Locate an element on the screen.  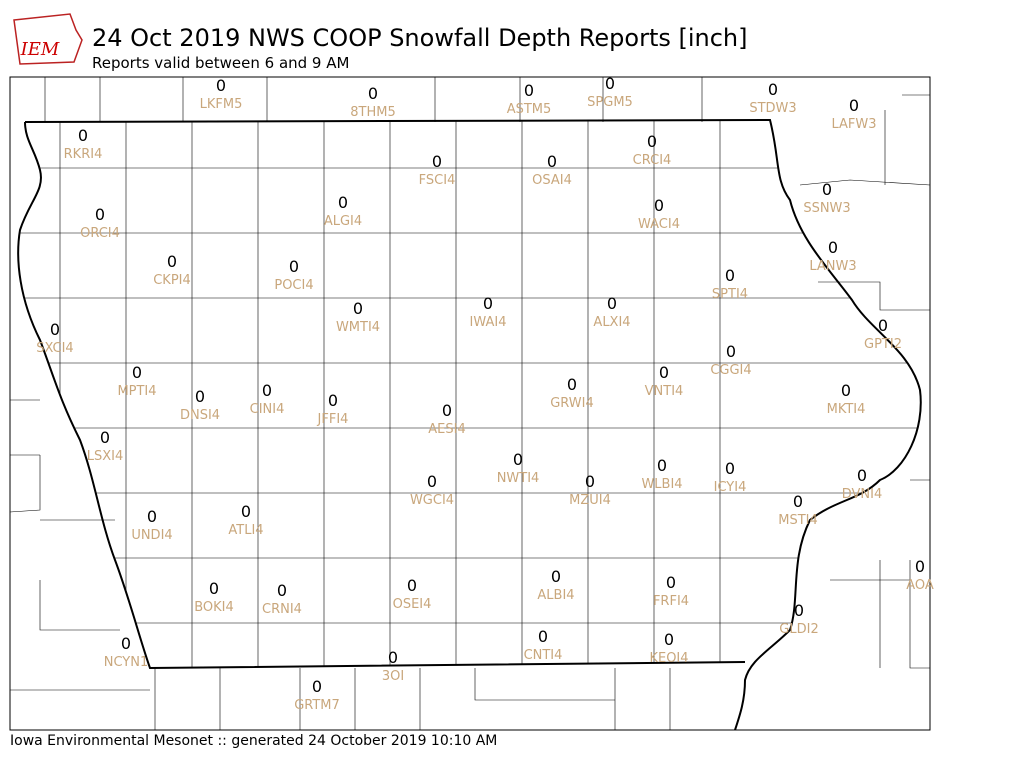
station: JFFI4 0 is located at coordinates (333, 409).